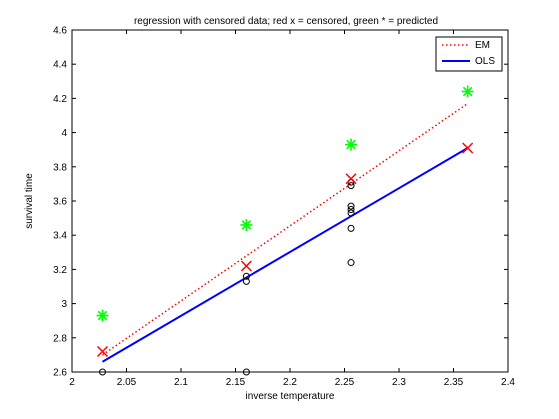  I want to click on x-tick-label: 2.35, so click(454, 382).